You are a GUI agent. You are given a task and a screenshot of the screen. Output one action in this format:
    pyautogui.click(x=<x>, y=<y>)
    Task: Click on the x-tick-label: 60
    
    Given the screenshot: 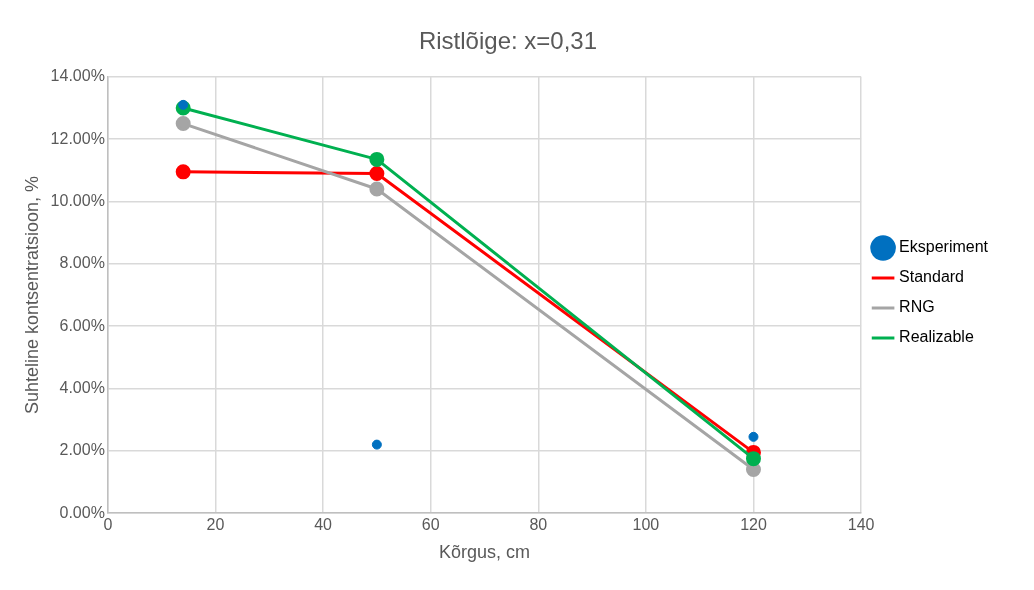 What is the action you would take?
    pyautogui.click(x=430, y=525)
    